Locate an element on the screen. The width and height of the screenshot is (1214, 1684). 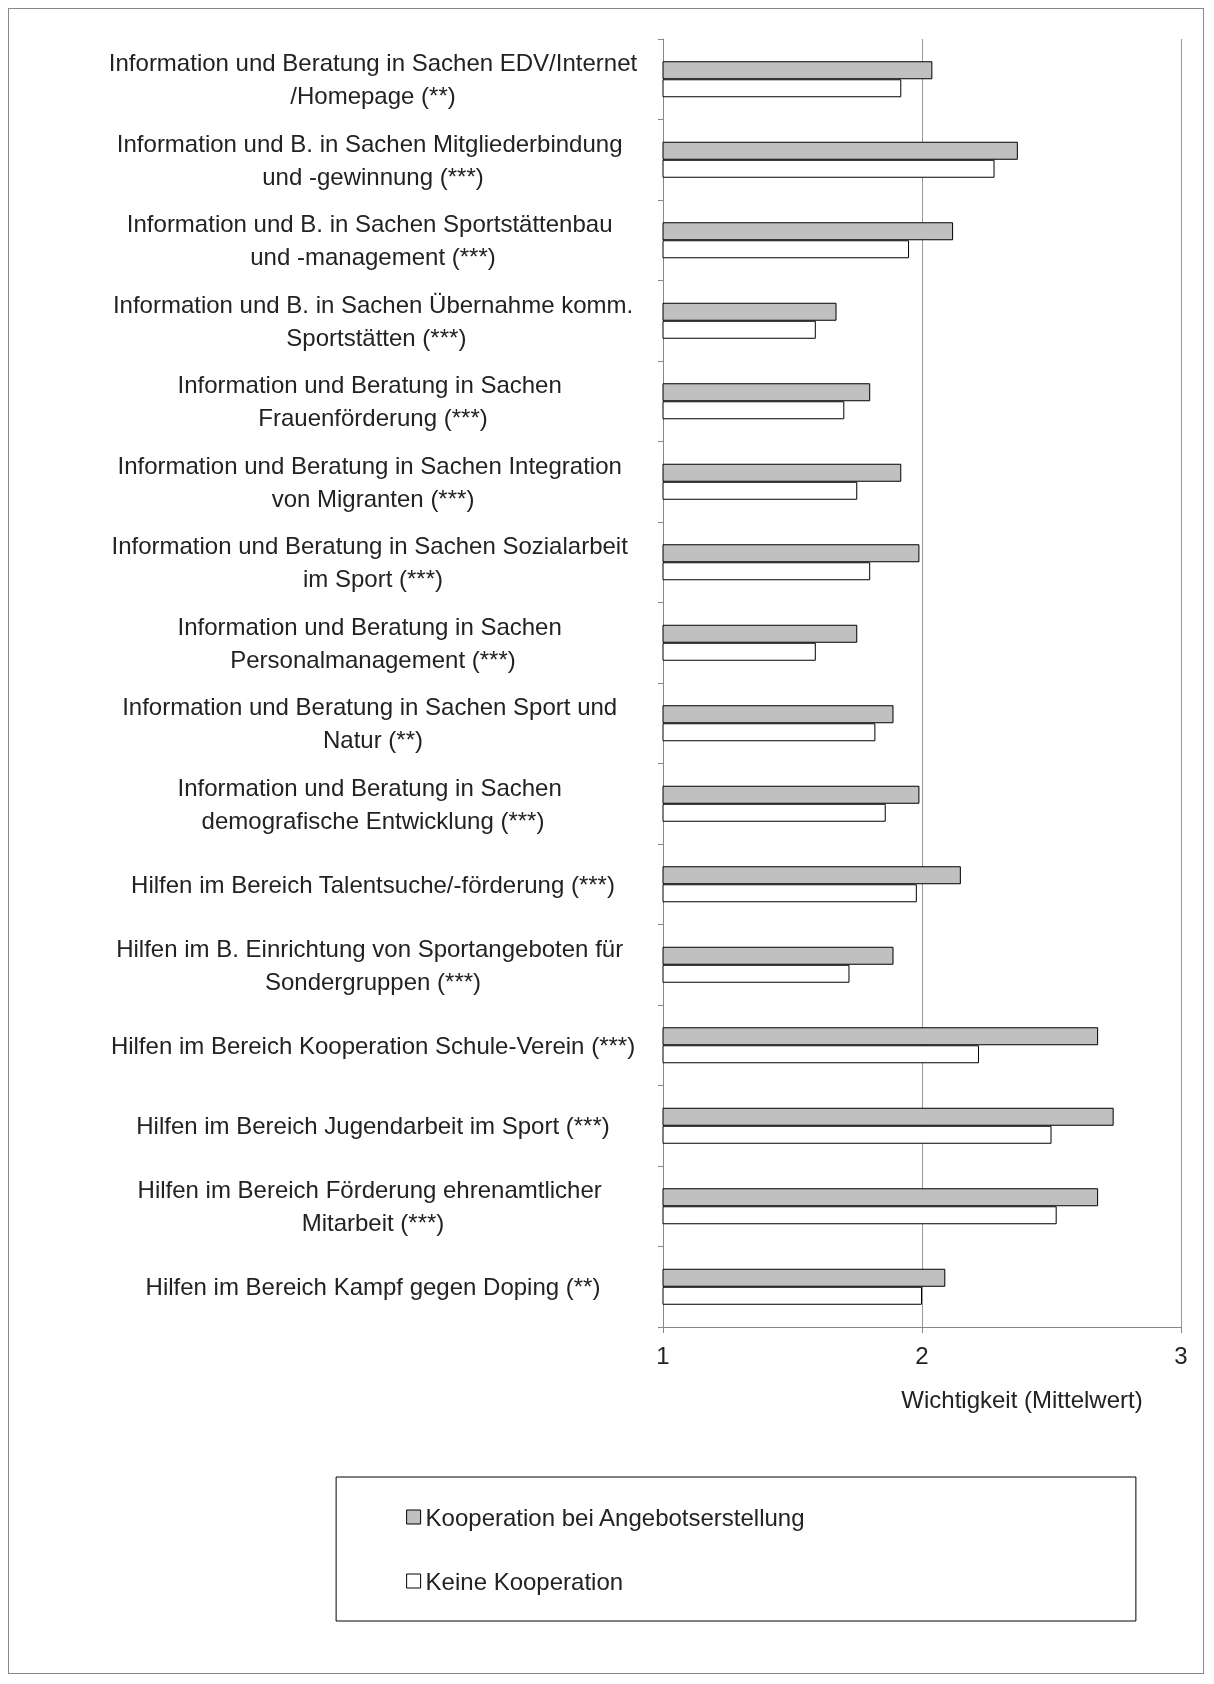
y-tick-label: Hilfen im Bereich Jugendarbeit im Sport (***) is located at coordinates (373, 1126).